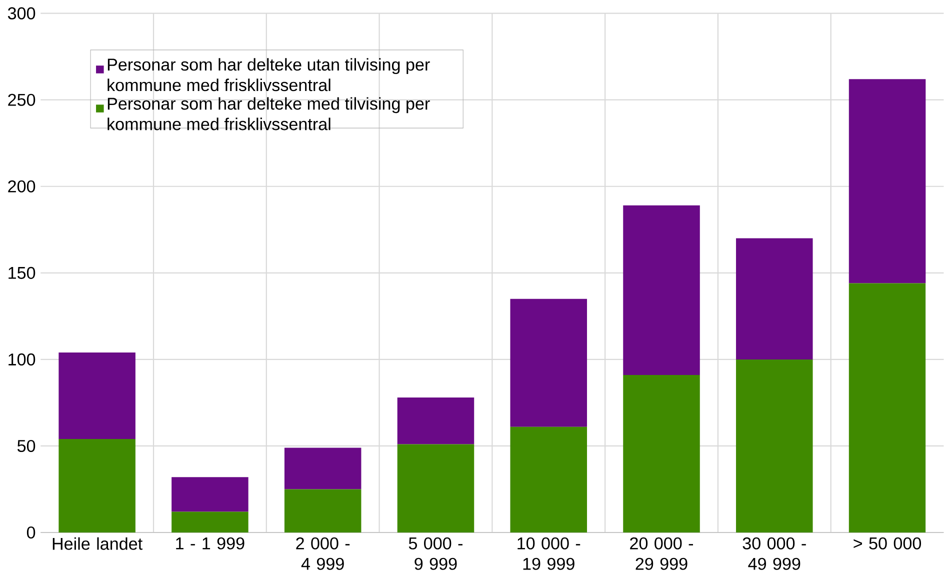 The image size is (947, 577). Describe the element at coordinates (22, 13) in the screenshot. I see `y-tick-label: 300` at that location.